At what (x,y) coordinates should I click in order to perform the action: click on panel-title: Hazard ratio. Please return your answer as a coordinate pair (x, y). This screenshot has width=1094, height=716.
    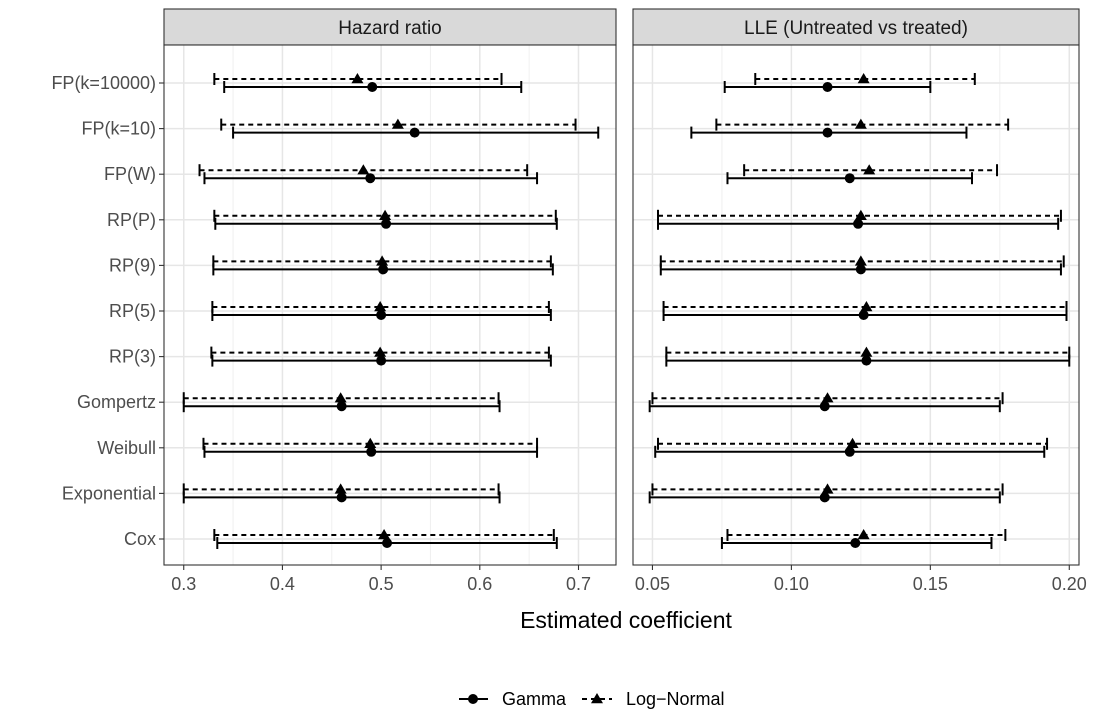
    Looking at the image, I should click on (390, 28).